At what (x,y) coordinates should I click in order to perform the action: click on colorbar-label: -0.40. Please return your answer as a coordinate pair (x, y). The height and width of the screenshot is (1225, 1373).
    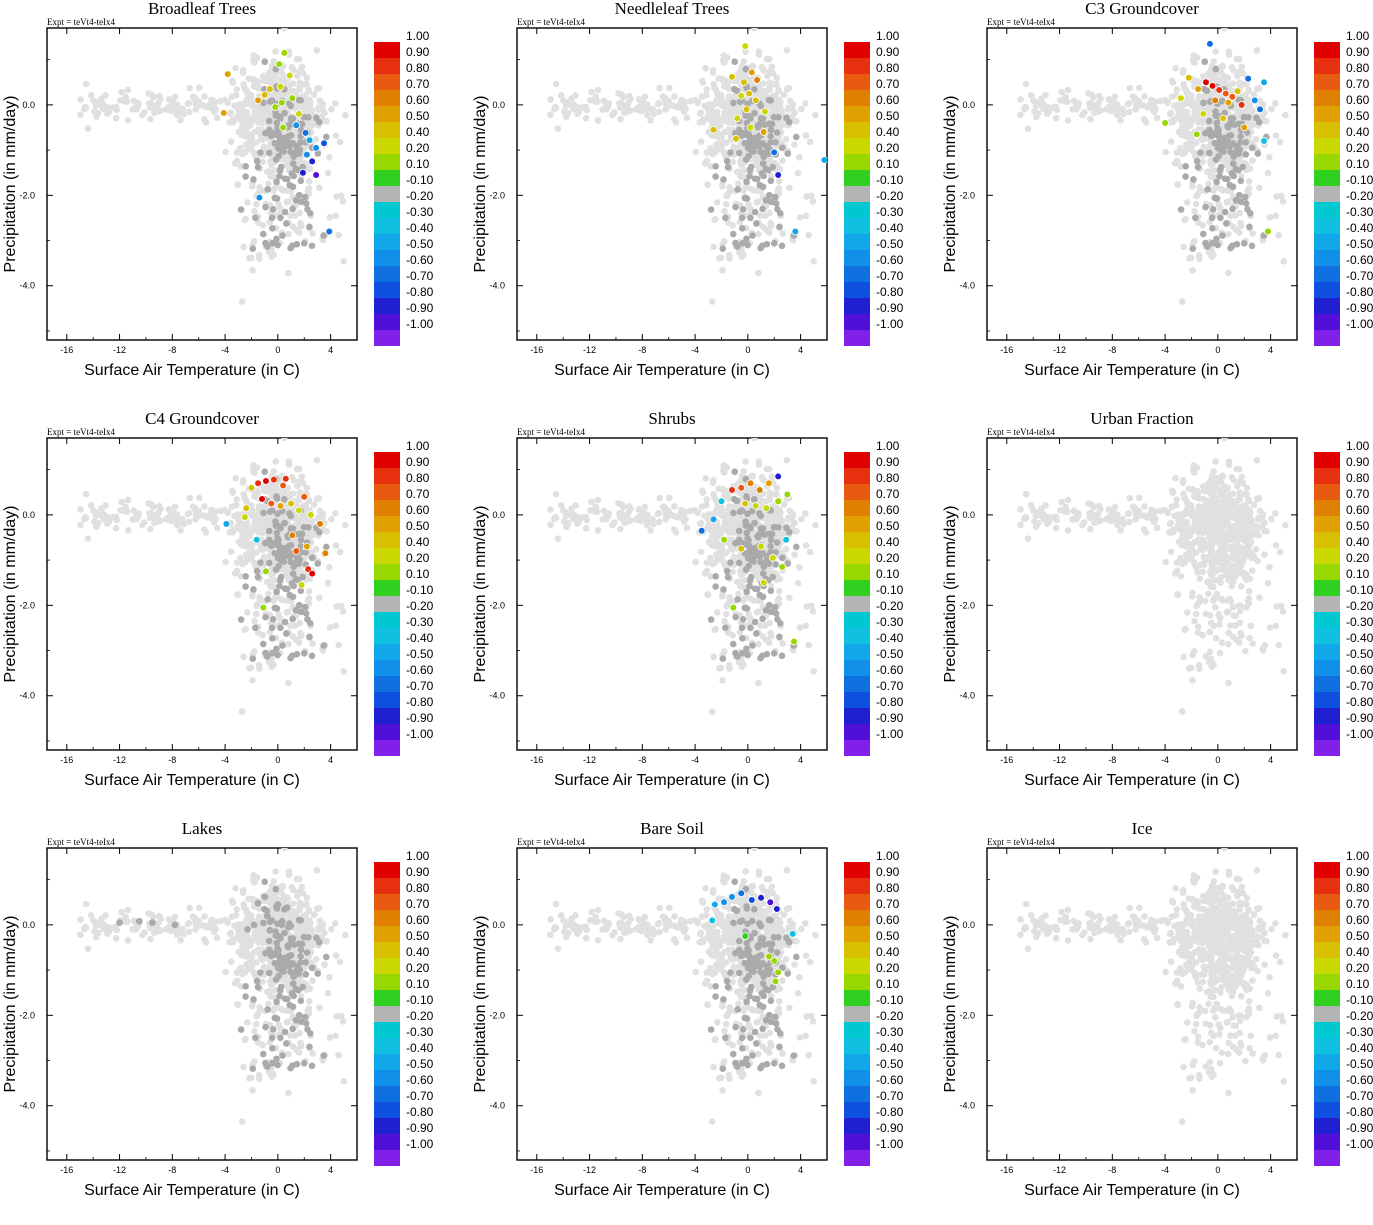
    Looking at the image, I should click on (1359, 228).